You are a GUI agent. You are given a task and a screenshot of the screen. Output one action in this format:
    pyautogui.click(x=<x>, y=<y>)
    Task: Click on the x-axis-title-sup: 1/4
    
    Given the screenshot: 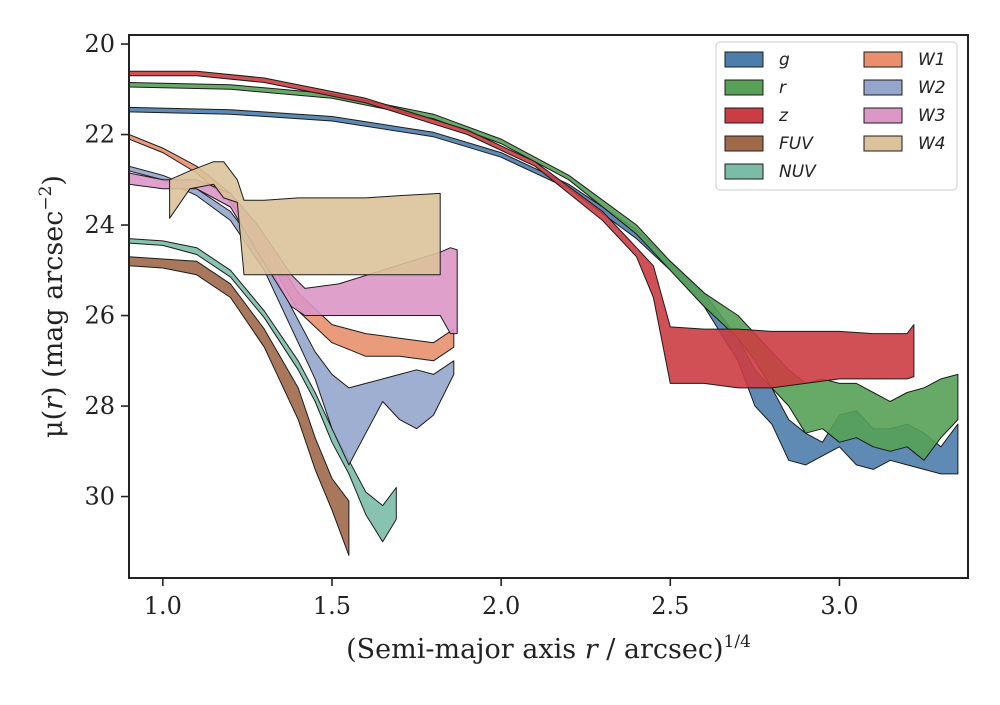 What is the action you would take?
    pyautogui.click(x=737, y=642)
    